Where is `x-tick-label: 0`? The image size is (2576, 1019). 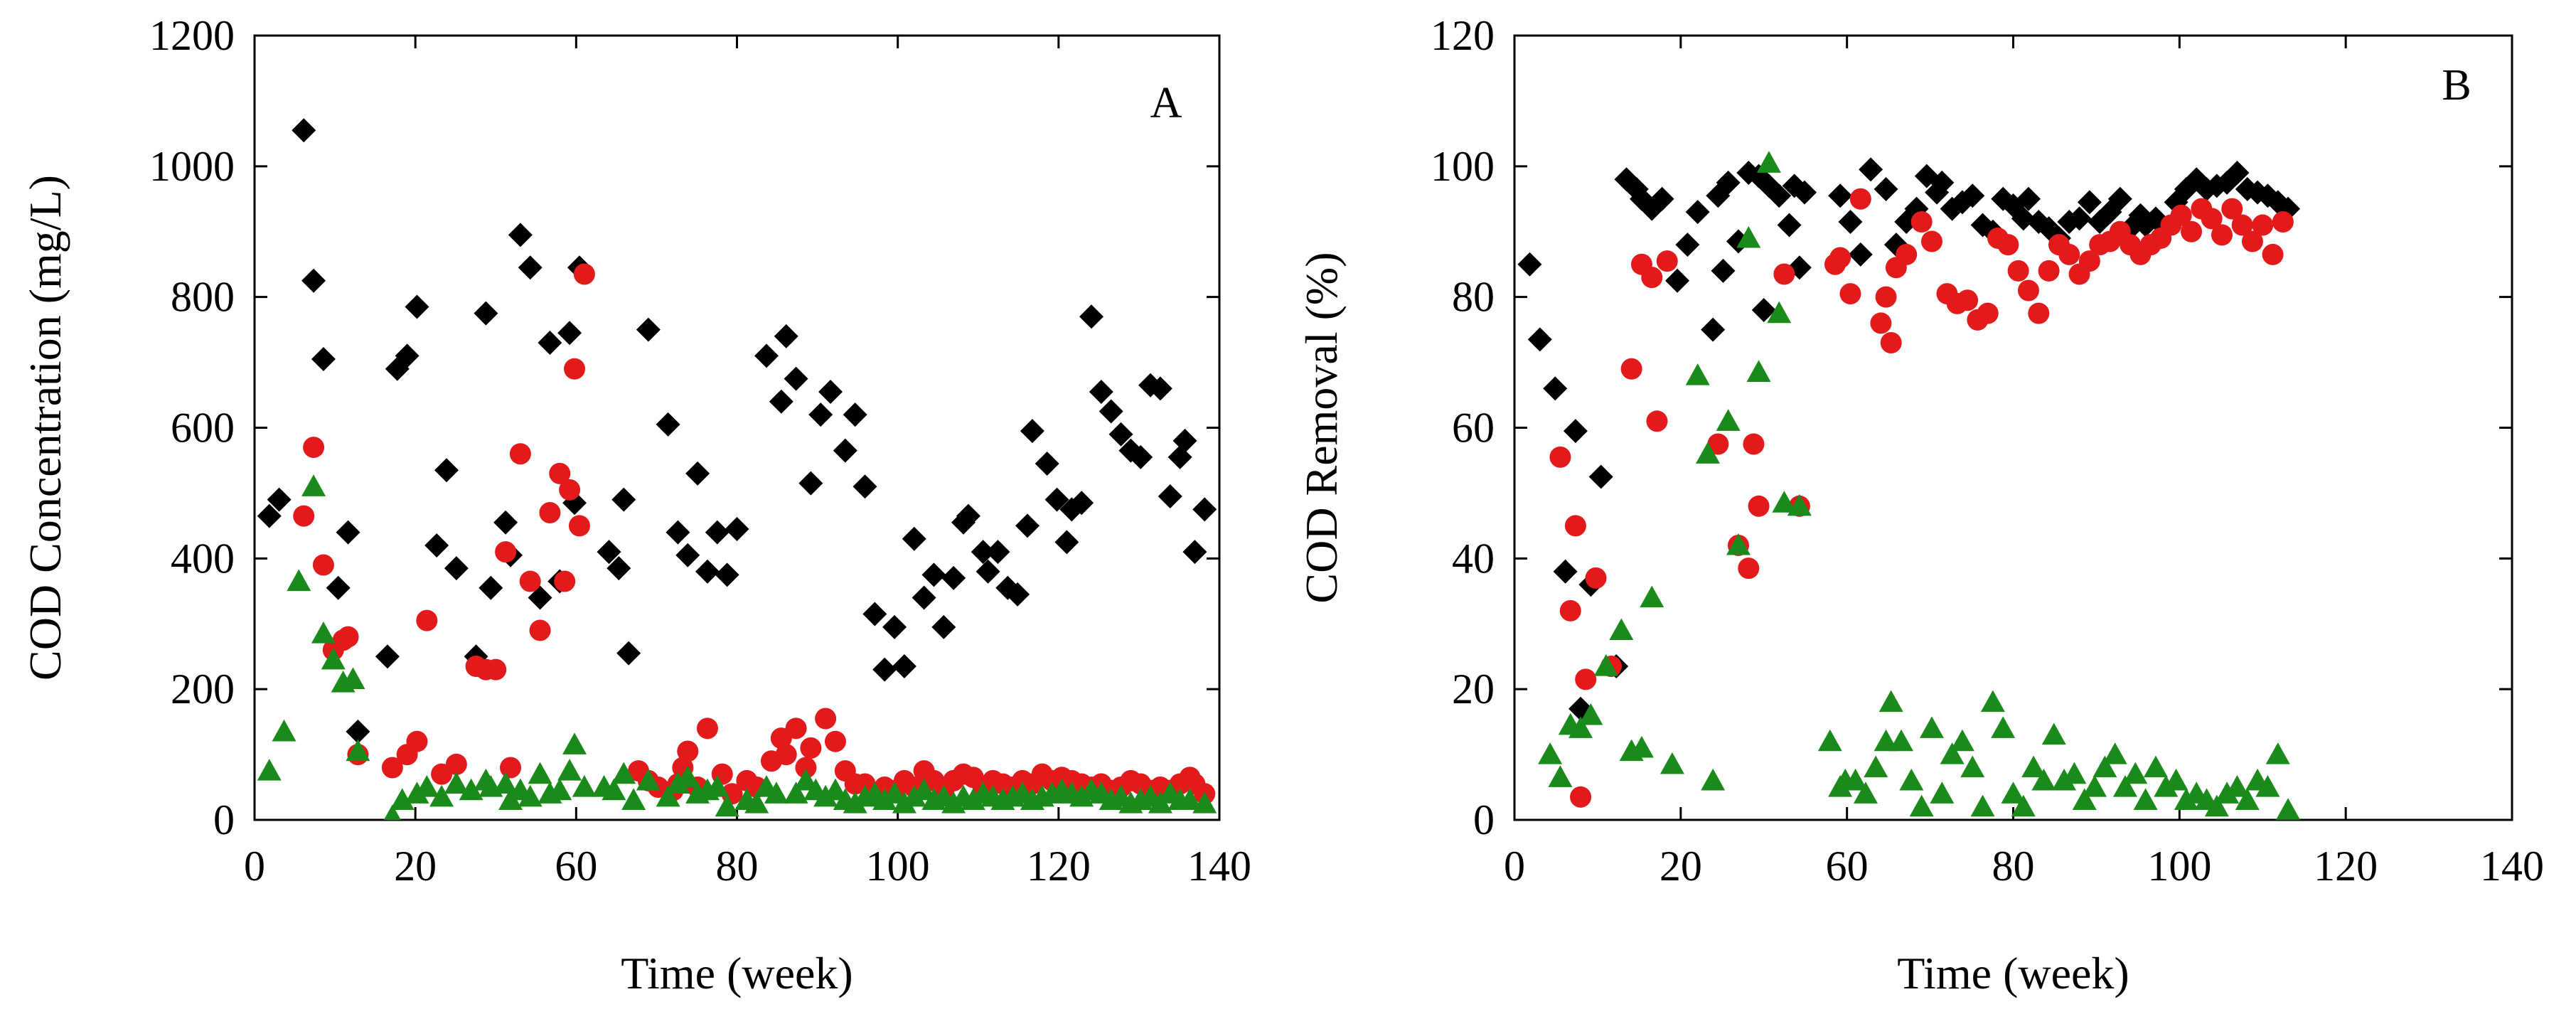
x-tick-label: 0 is located at coordinates (1514, 867).